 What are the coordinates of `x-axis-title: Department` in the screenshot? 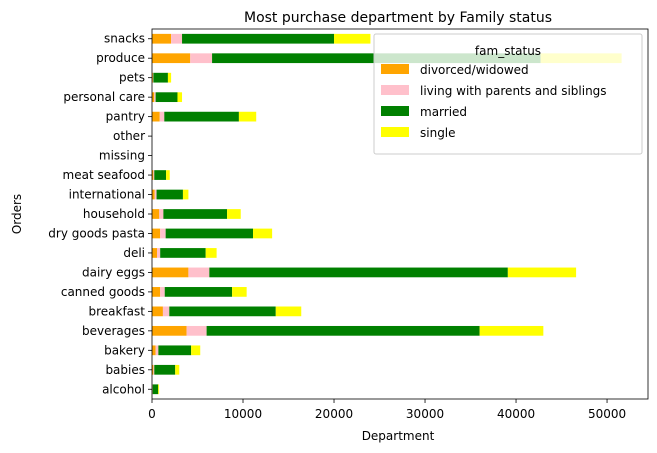 It's located at (398, 436).